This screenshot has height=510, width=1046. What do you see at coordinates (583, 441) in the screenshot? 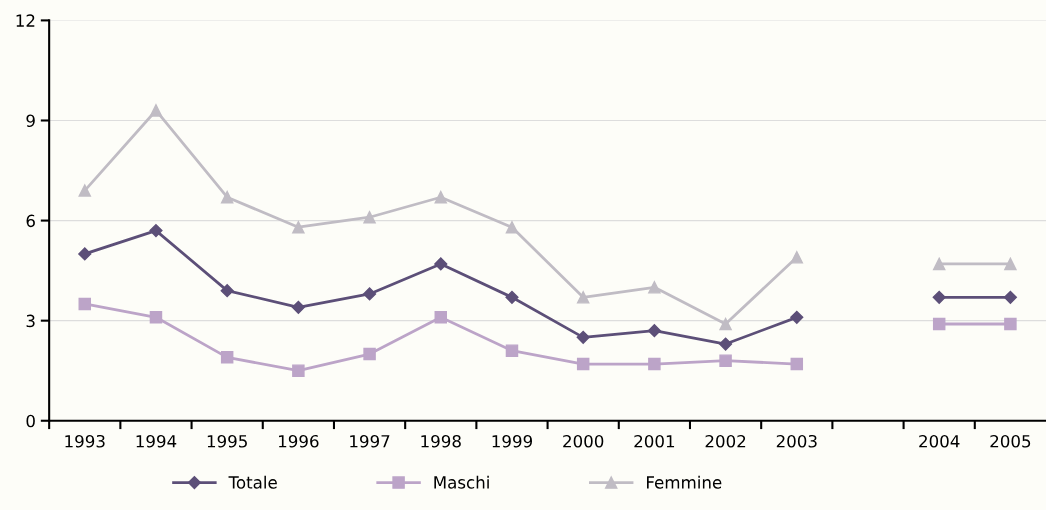
I see `x-tick-label: 2000` at bounding box center [583, 441].